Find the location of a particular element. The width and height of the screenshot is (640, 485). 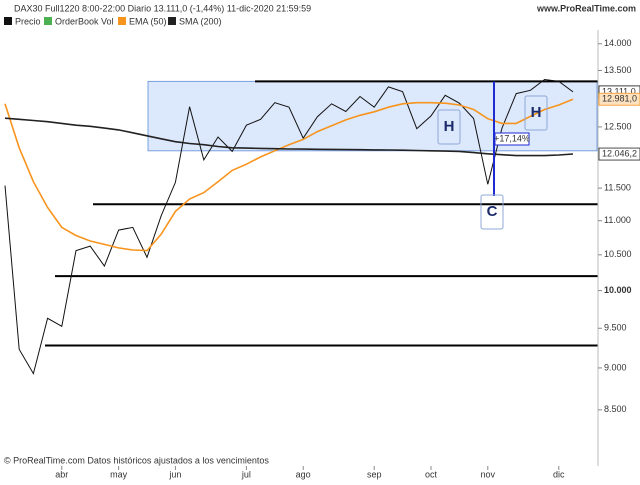

x-tick-label: nov is located at coordinates (488, 474).